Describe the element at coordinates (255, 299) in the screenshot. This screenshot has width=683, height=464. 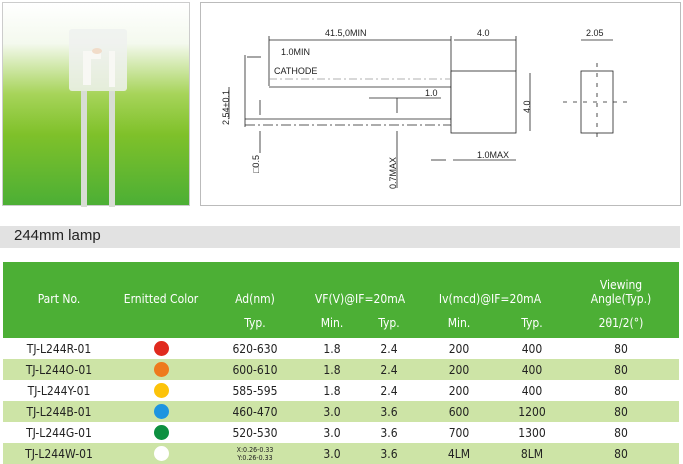
I see `header-ad: Ad(nm)` at that location.